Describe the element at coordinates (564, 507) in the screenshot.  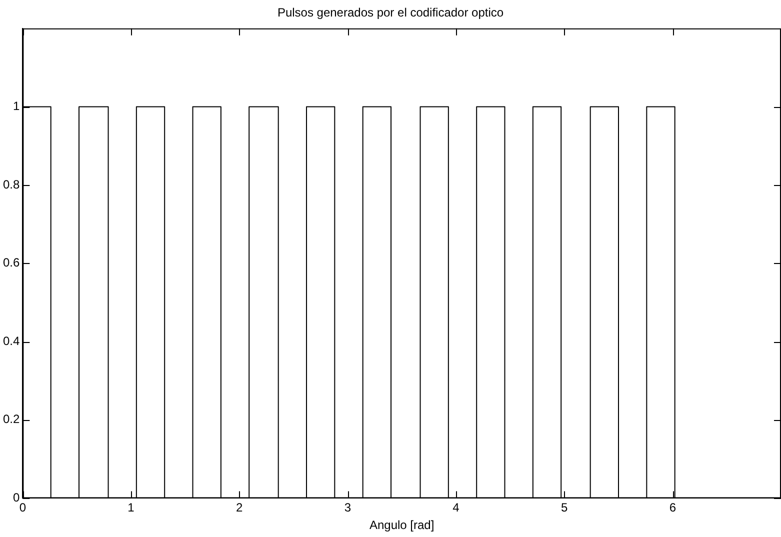
I see `x-tick-label: 5` at that location.